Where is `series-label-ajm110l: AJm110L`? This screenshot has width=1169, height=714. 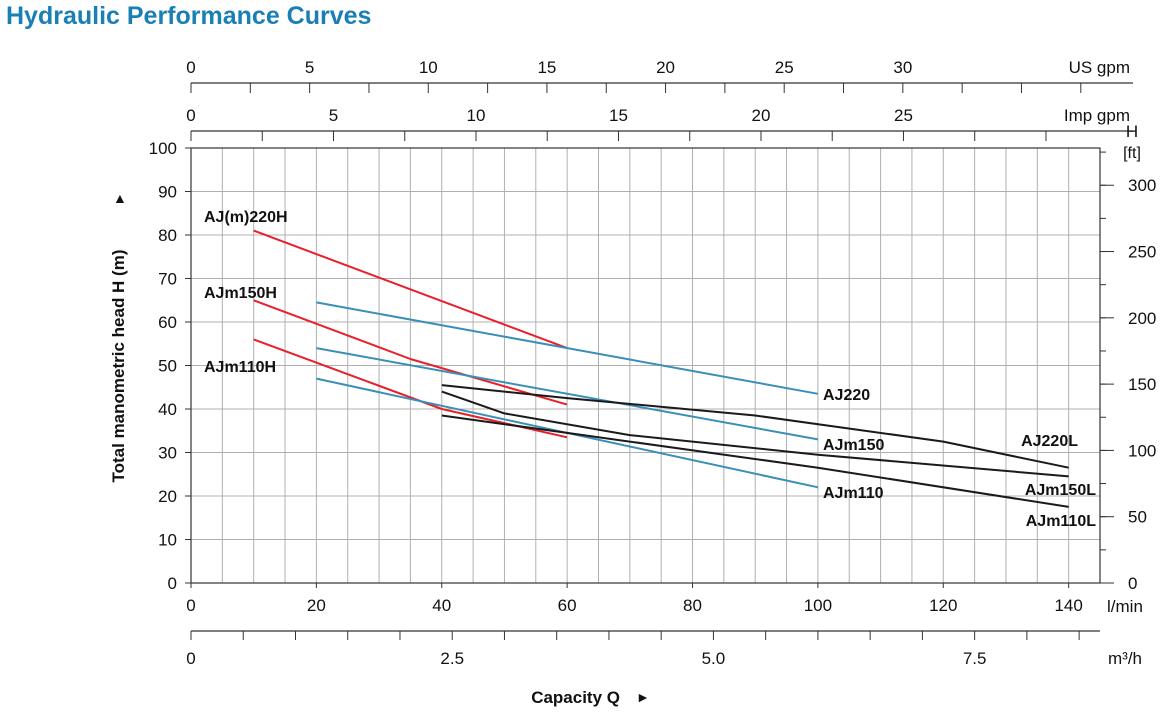
series-label-ajm110l: AJm110L is located at coordinates (1061, 521).